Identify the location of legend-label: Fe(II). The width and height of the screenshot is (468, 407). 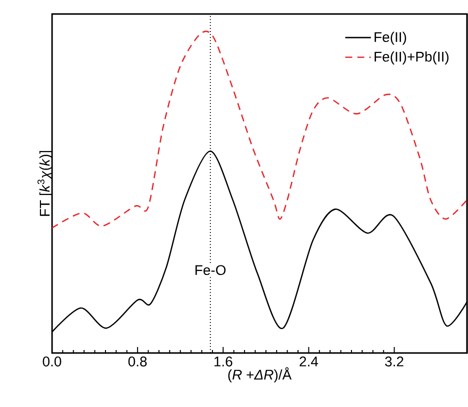
(390, 38).